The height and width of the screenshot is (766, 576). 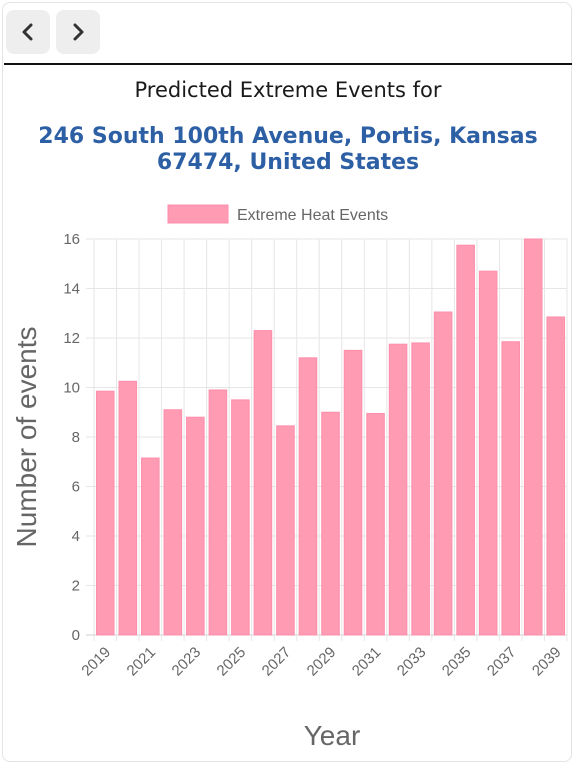 I want to click on y-tick-label: 4, so click(x=76, y=536).